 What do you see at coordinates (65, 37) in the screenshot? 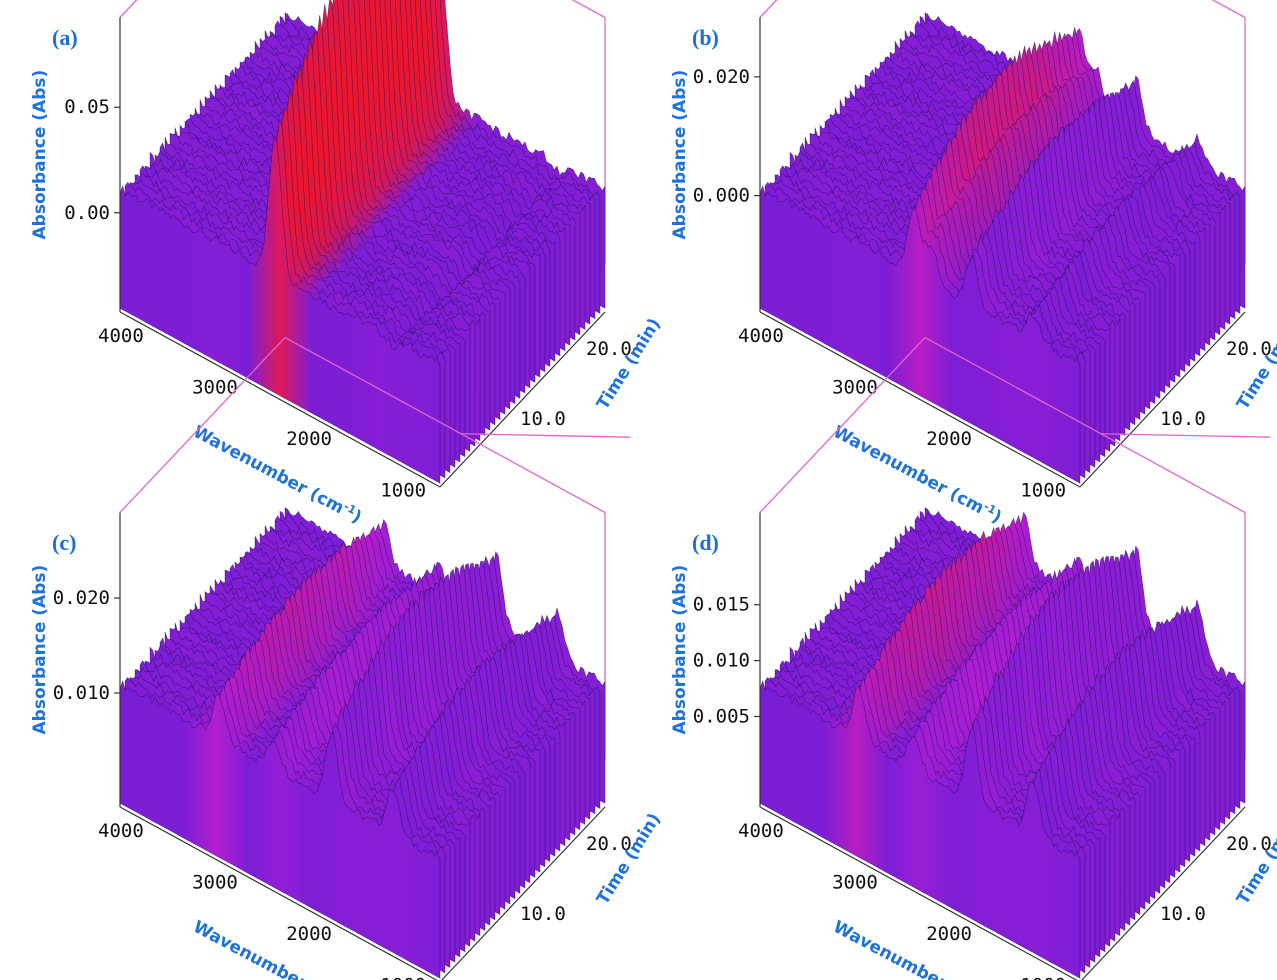
I see `panel-label: (a)` at bounding box center [65, 37].